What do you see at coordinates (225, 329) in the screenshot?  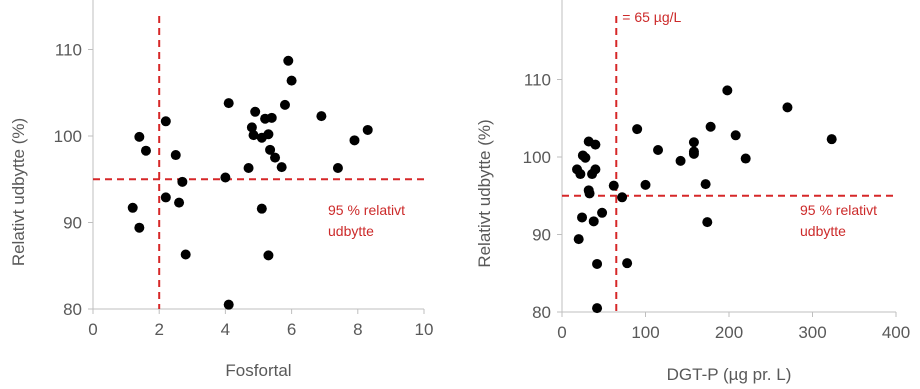 I see `x-tick-label: 4` at bounding box center [225, 329].